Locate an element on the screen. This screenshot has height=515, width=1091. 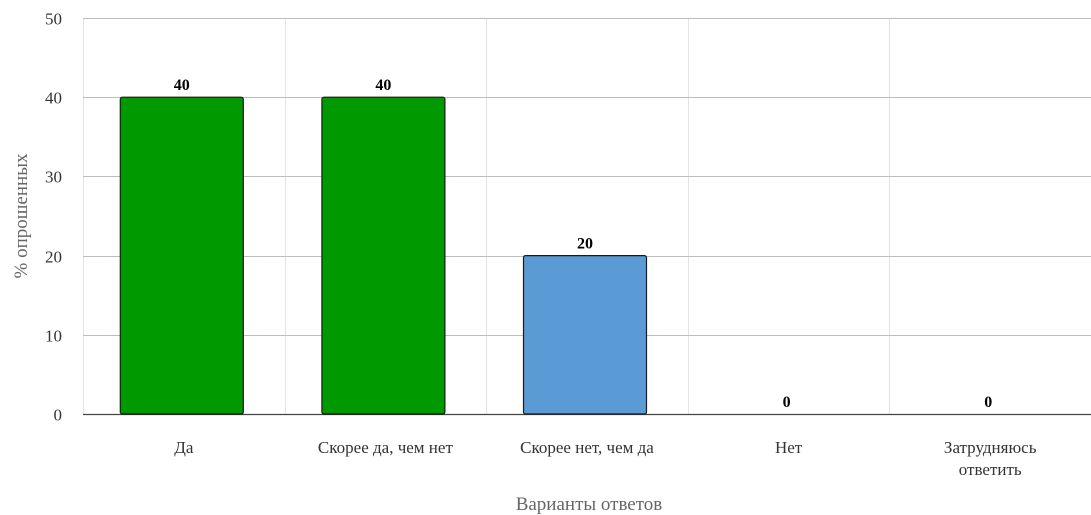
x-axis-title: Варианты ответов is located at coordinates (589, 504).